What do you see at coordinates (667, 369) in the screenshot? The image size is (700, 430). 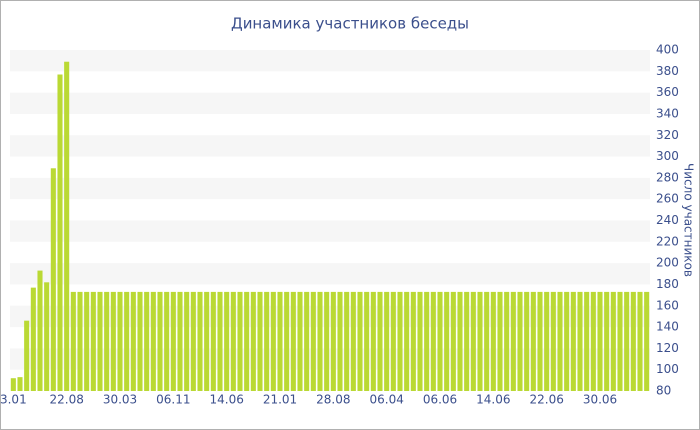 I see `y-tick-label: 100` at bounding box center [667, 369].